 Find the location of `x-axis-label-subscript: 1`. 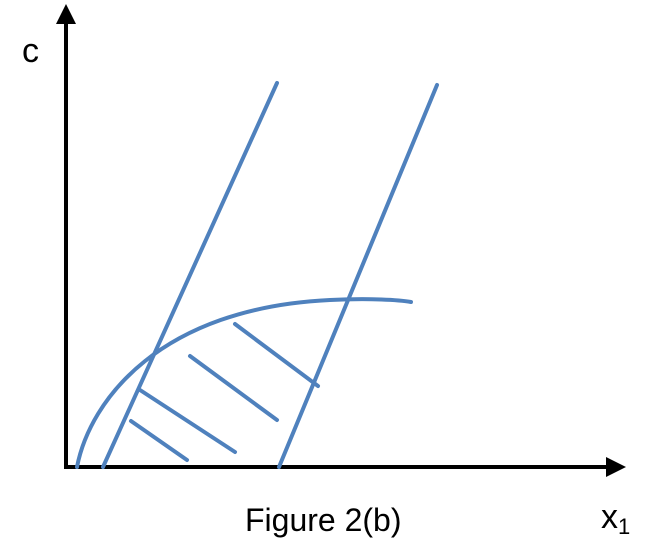

x-axis-label-subscript: 1 is located at coordinates (624, 526).